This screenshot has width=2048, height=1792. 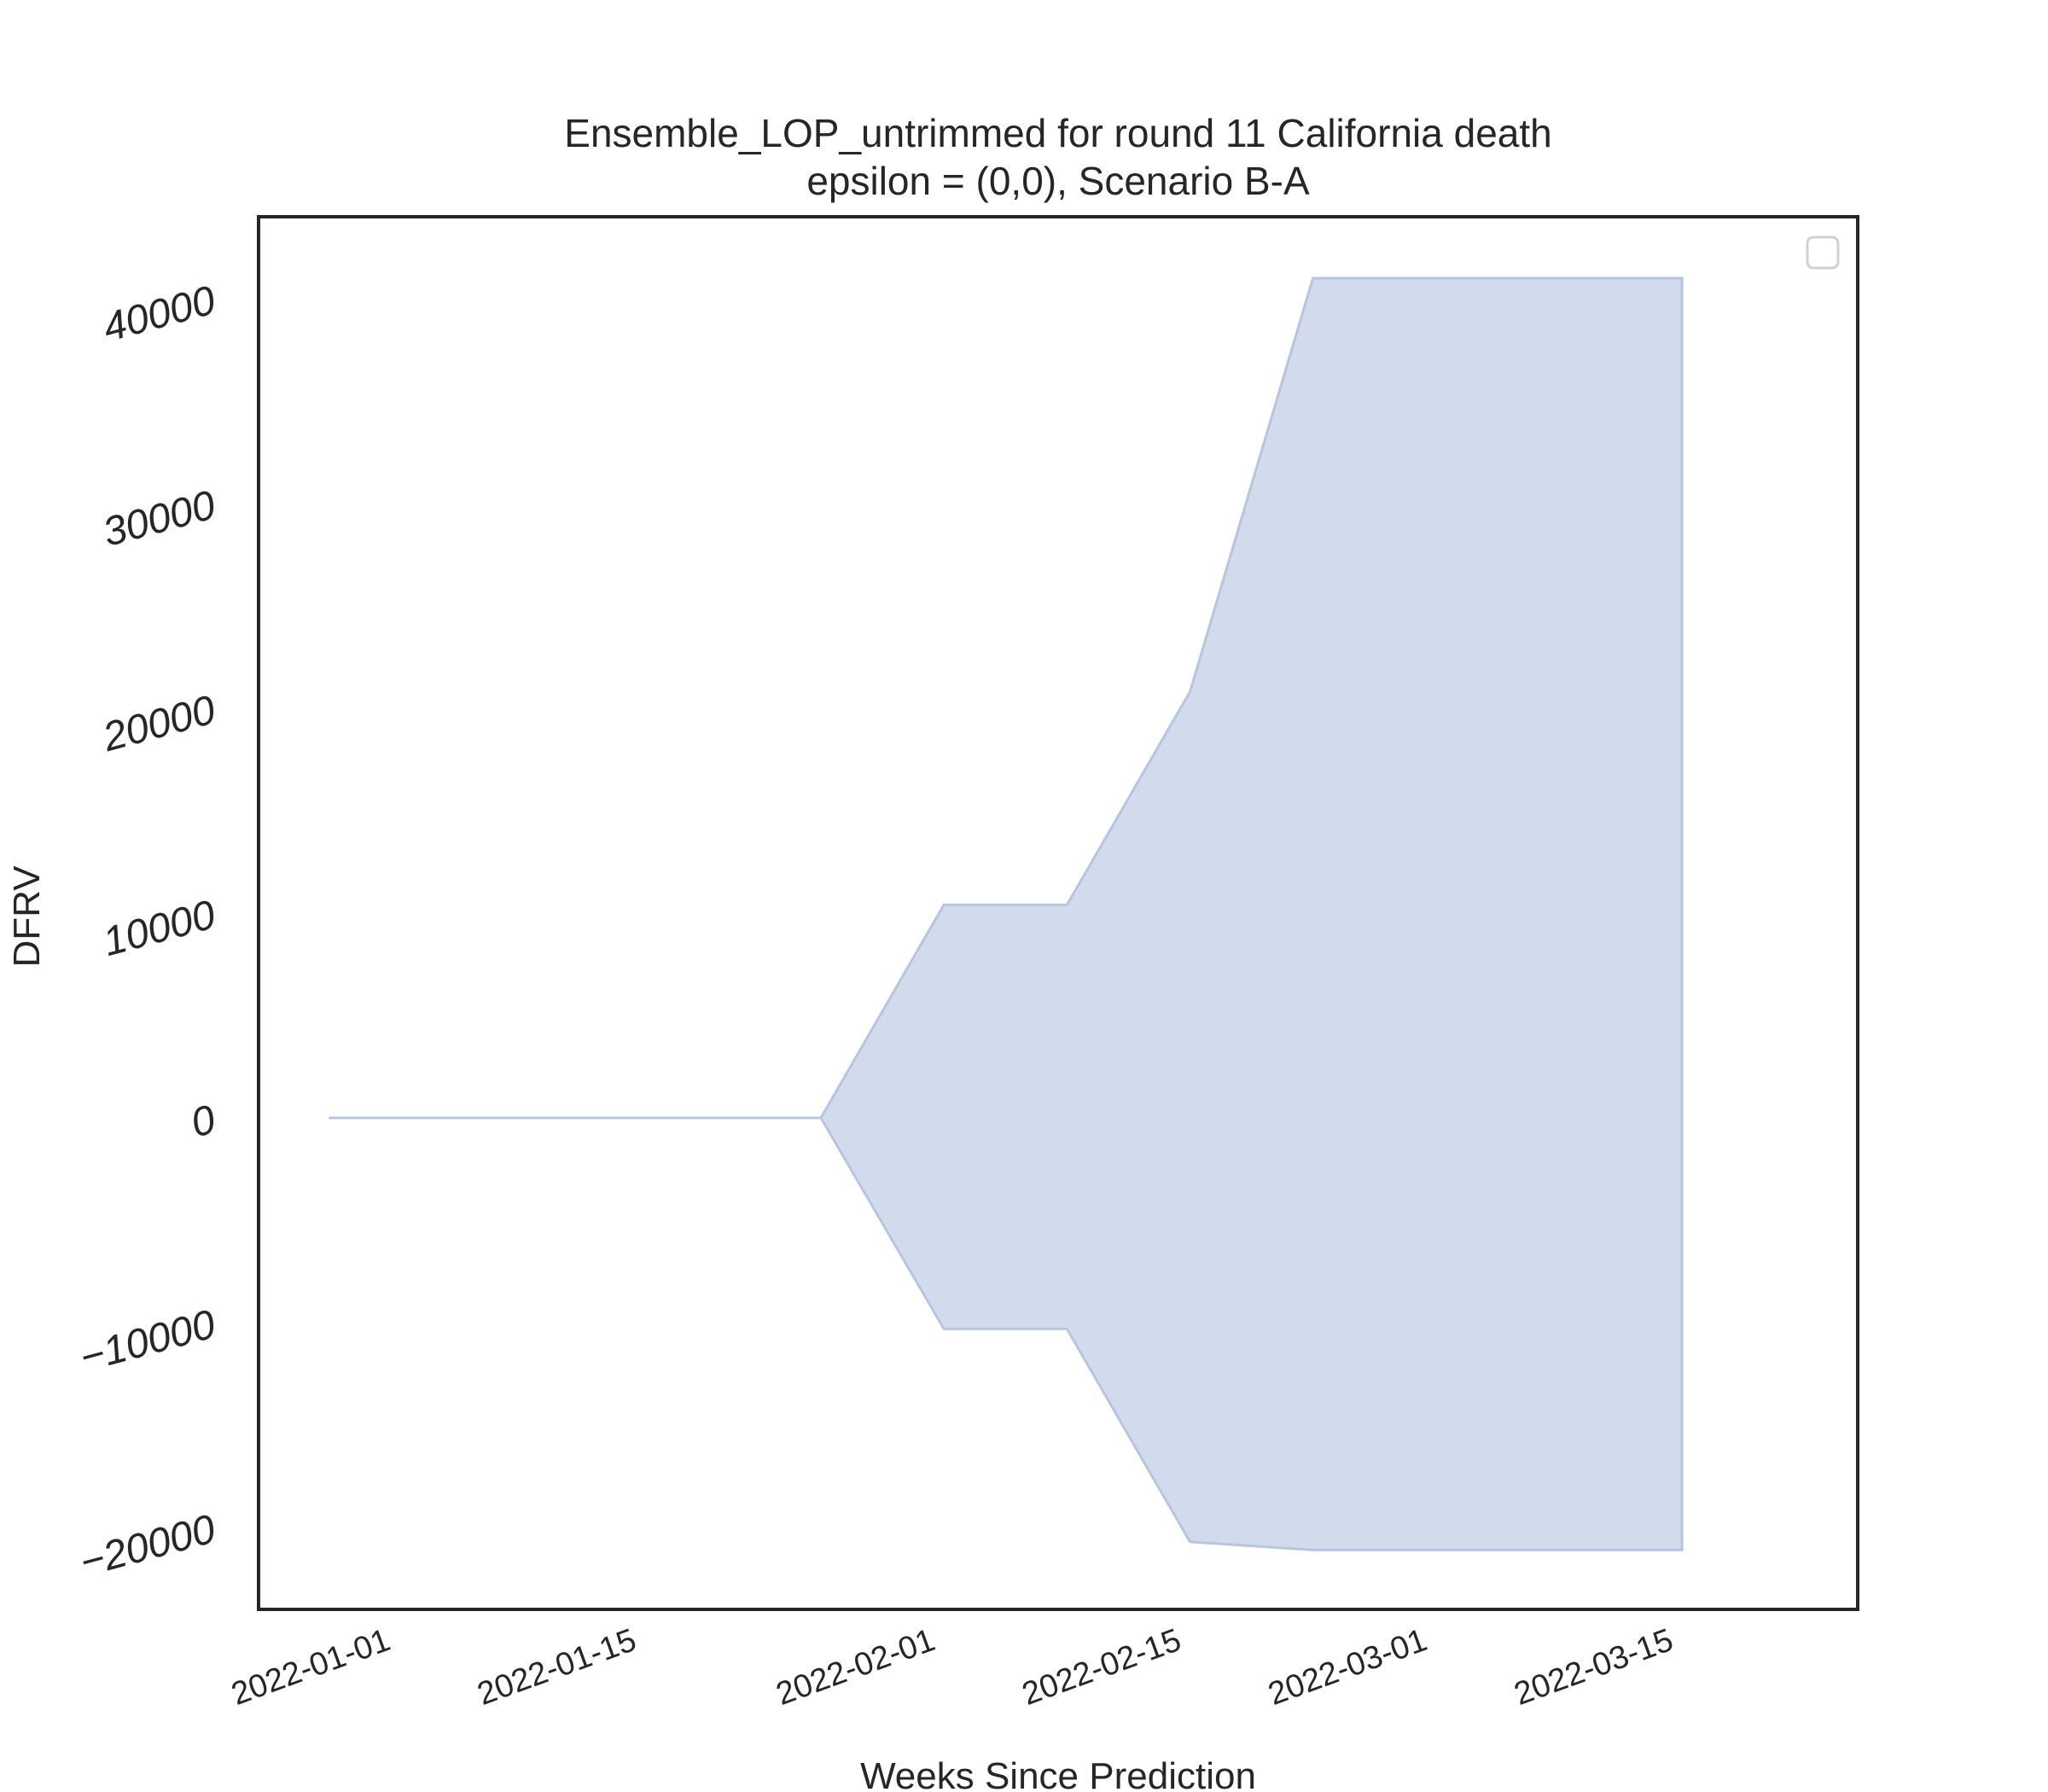 What do you see at coordinates (1594, 1667) in the screenshot?
I see `x-tick-label: 2022-03-15` at bounding box center [1594, 1667].